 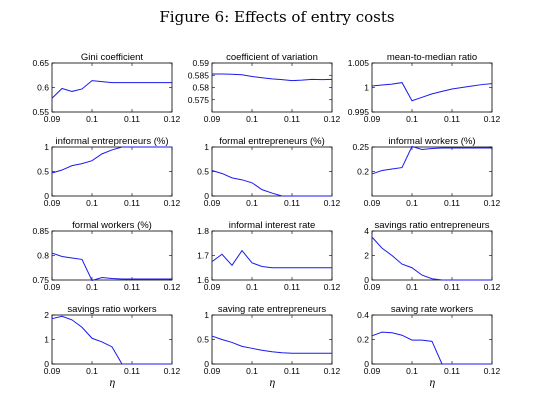 I want to click on chart-10-xtick-label-2: 0.11, so click(x=292, y=371).